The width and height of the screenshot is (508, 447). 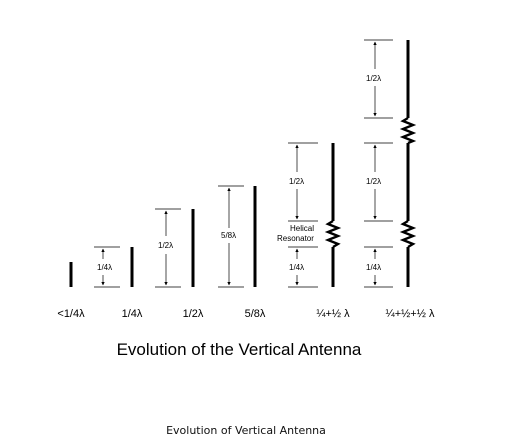 I want to click on antenna-half-wave: 1/2λ, so click(x=175, y=248).